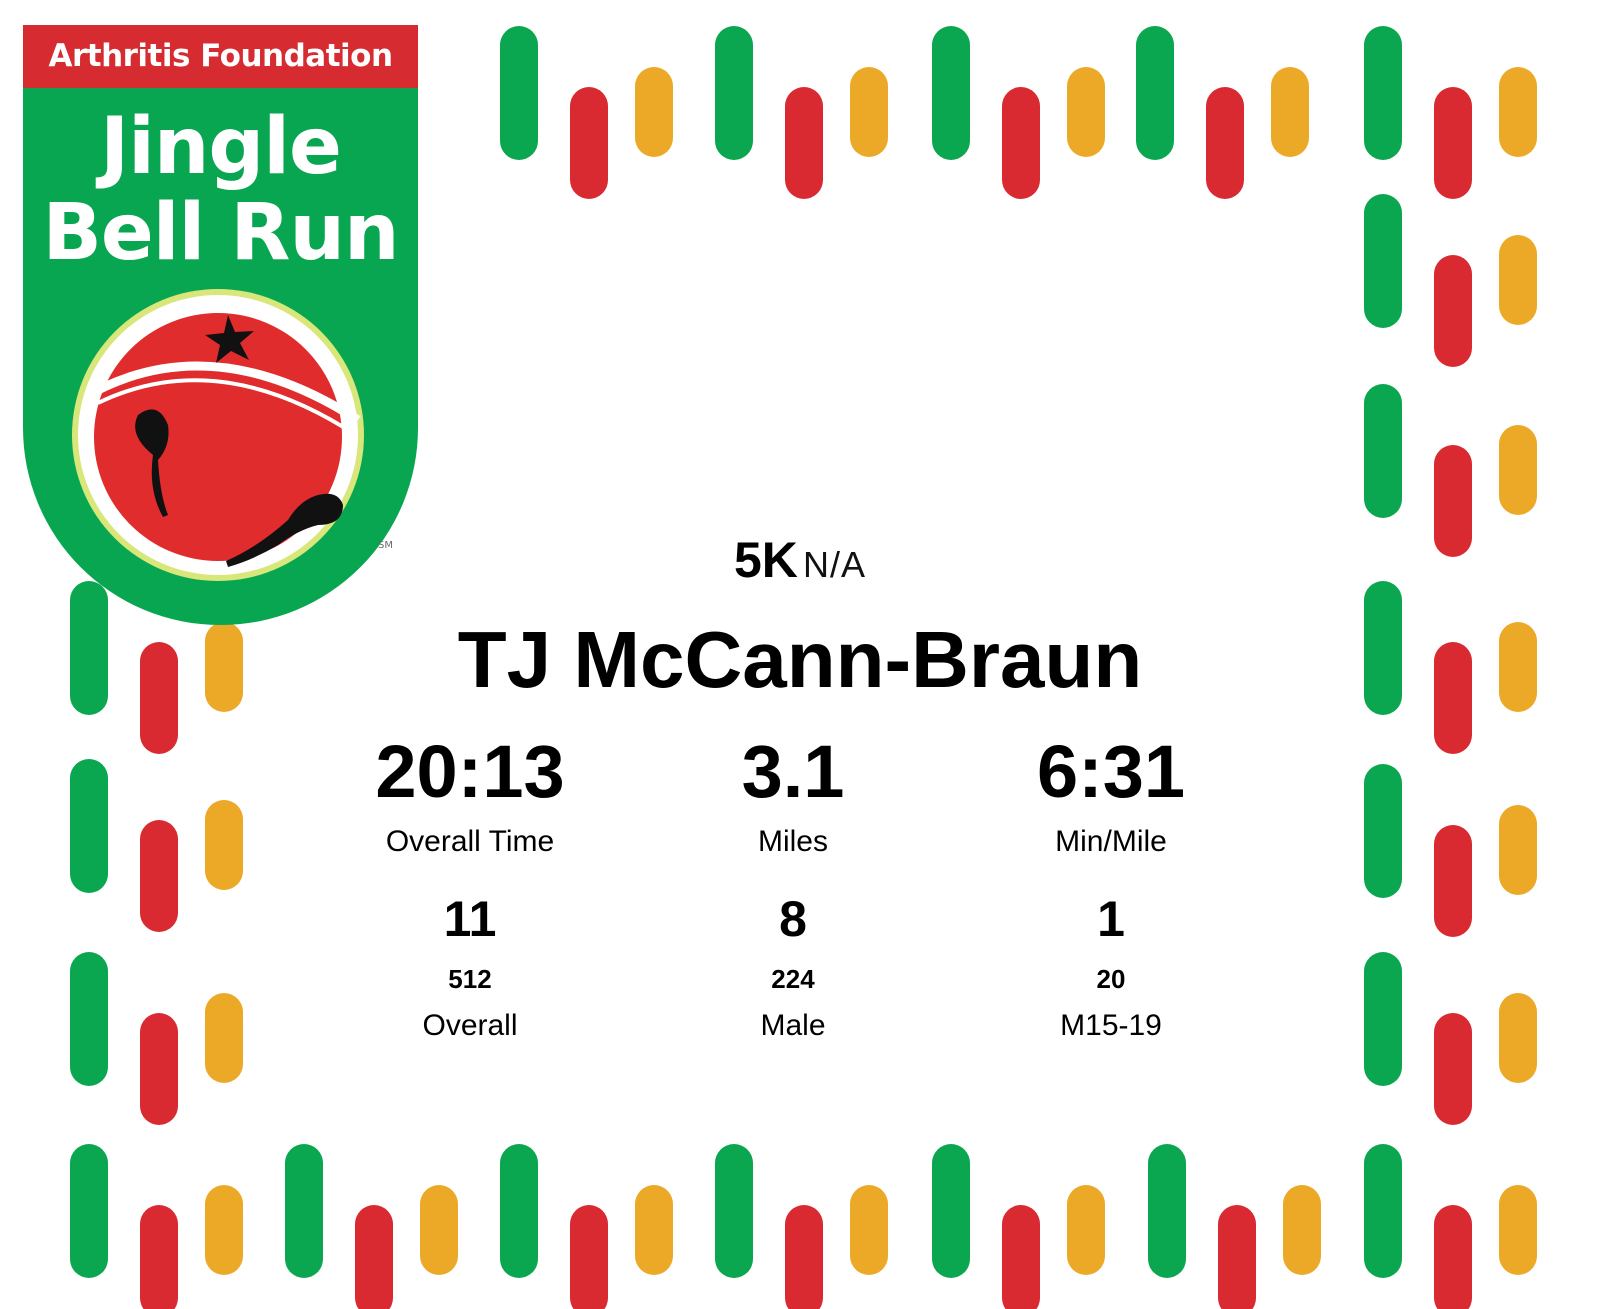  I want to click on runner-name: TJ McCann-Braun, so click(800, 659).